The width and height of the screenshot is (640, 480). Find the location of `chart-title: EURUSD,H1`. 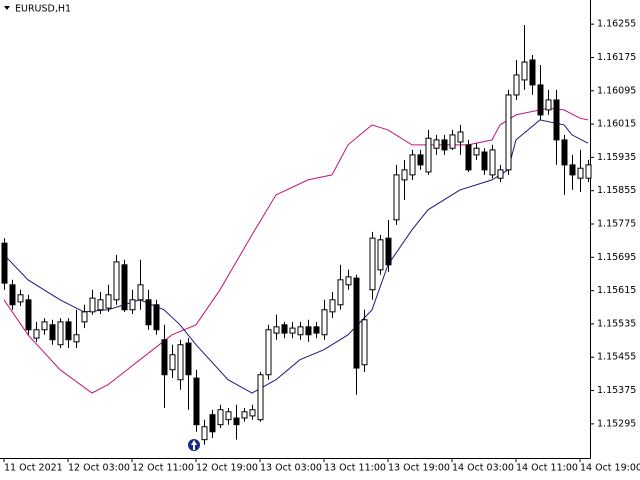

chart-title: EURUSD,H1 is located at coordinates (43, 9).